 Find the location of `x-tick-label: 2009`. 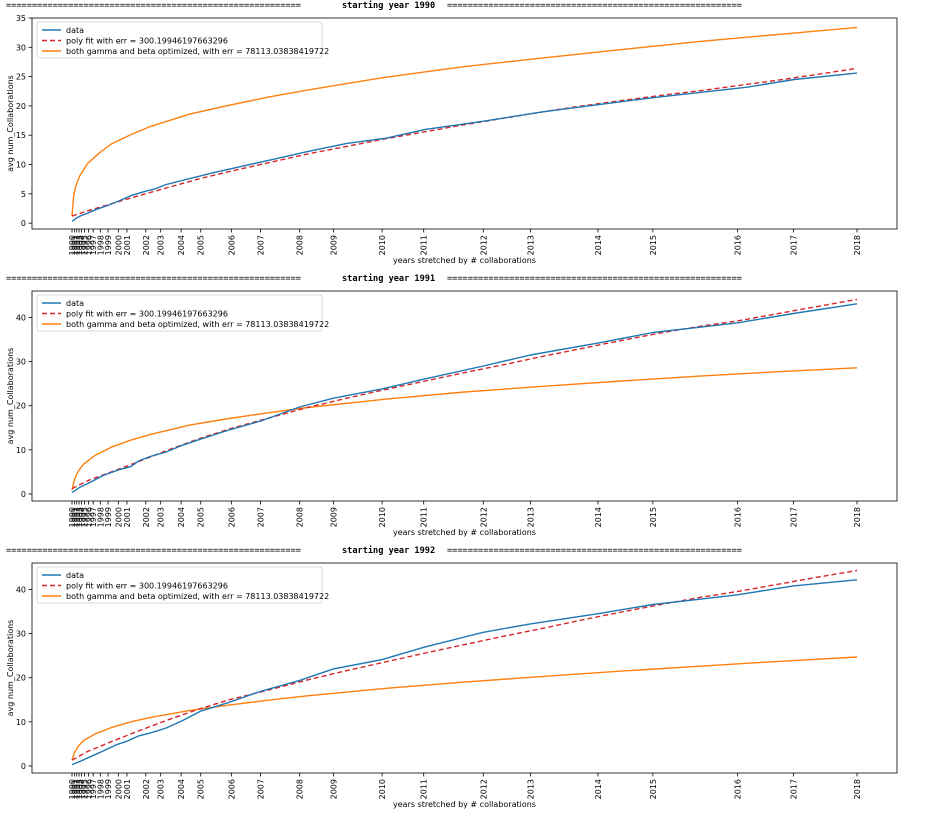

x-tick-label: 2009 is located at coordinates (333, 789).